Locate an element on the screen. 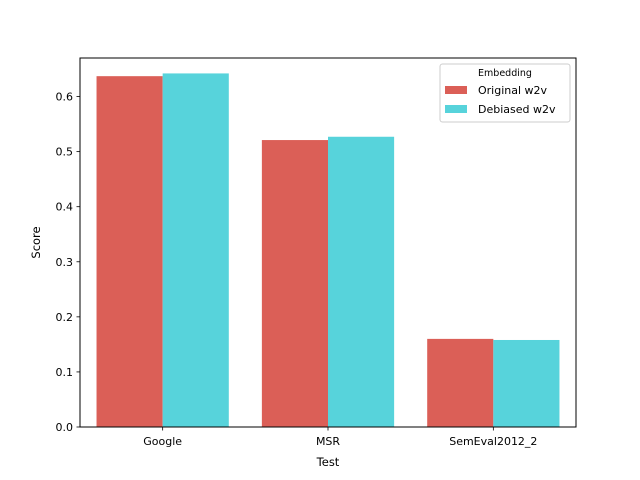 This screenshot has width=640, height=480. bar-original-w2v-google is located at coordinates (129, 252).